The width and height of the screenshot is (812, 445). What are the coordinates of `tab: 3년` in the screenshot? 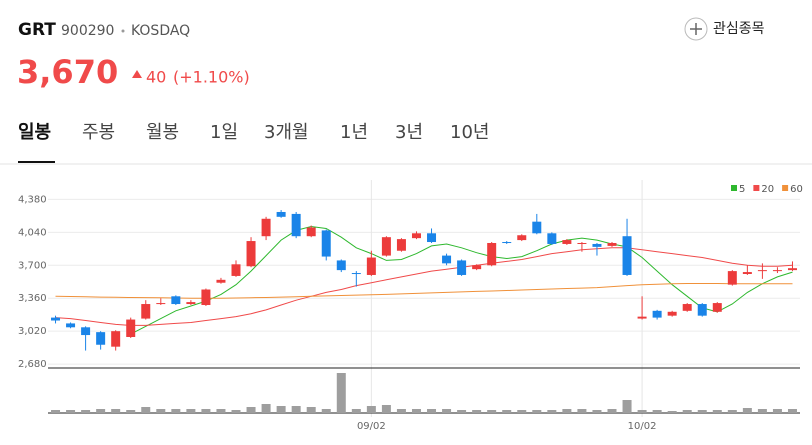 It's located at (409, 132).